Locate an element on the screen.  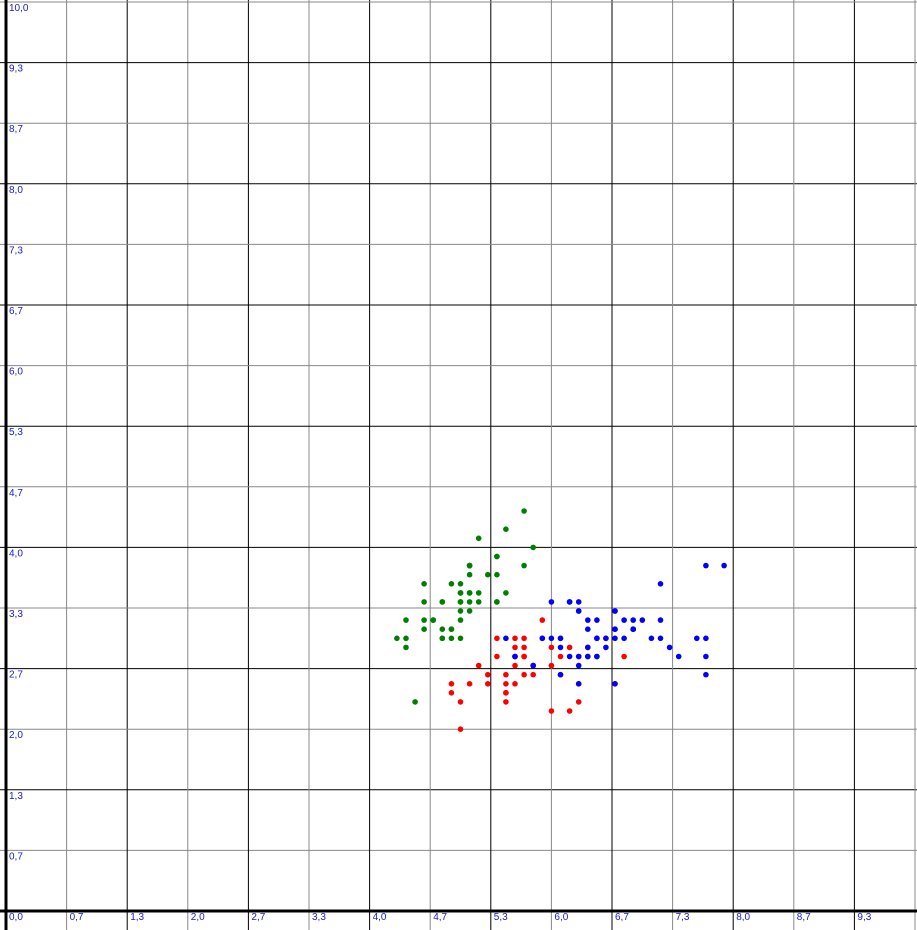
x-tick-label: 8,7 is located at coordinates (804, 917).